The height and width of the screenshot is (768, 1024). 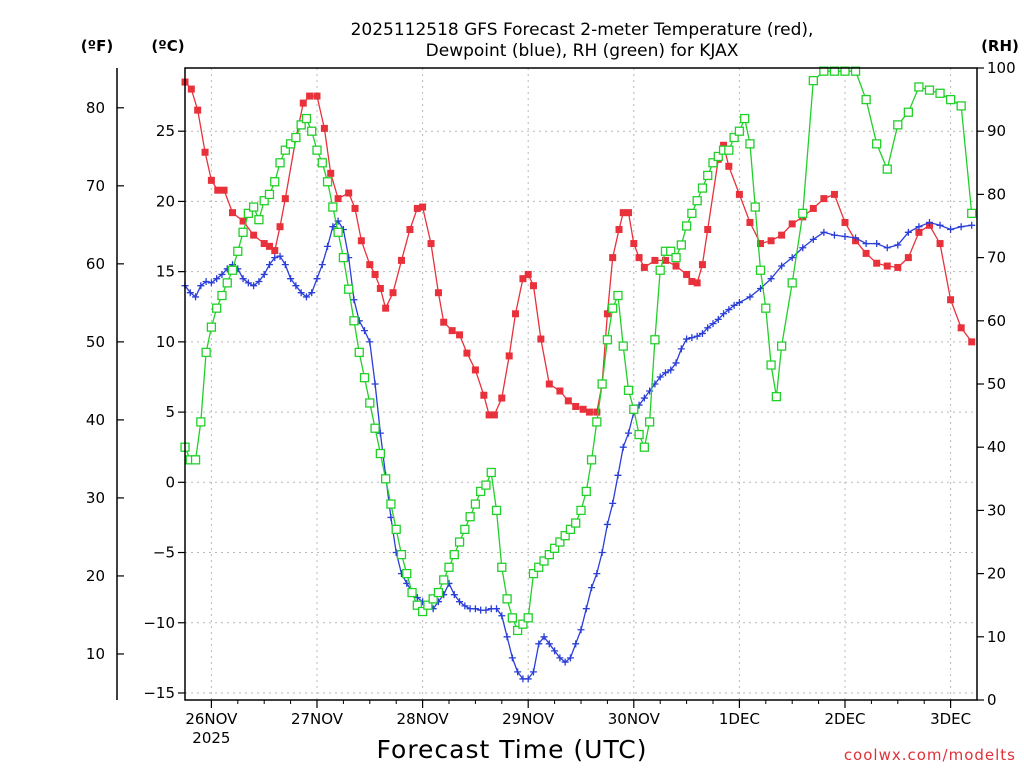 What do you see at coordinates (211, 719) in the screenshot?
I see `x-tick-label-26nov: 26NOV` at bounding box center [211, 719].